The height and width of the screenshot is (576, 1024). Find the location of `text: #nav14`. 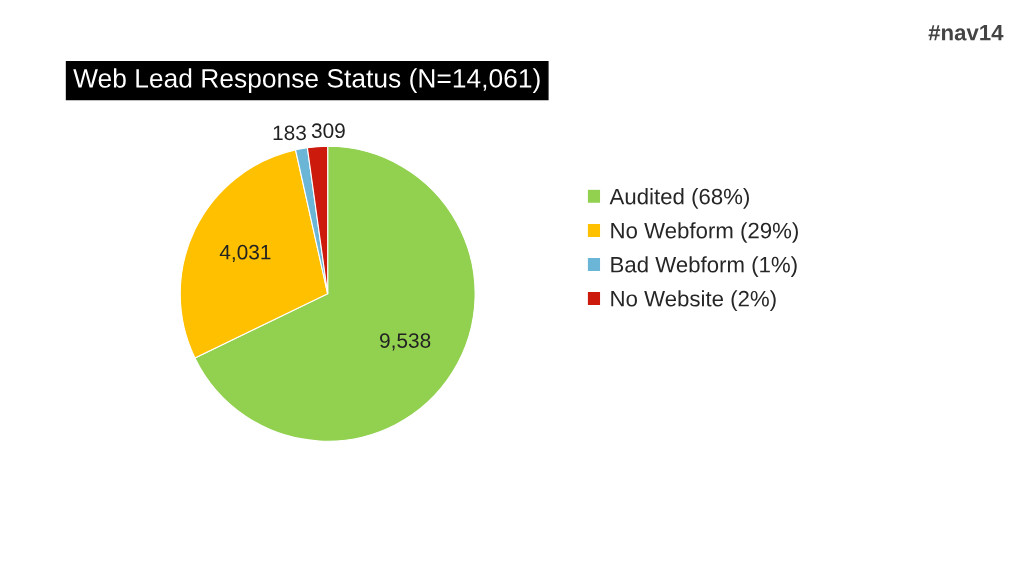

text: #nav14 is located at coordinates (966, 33).